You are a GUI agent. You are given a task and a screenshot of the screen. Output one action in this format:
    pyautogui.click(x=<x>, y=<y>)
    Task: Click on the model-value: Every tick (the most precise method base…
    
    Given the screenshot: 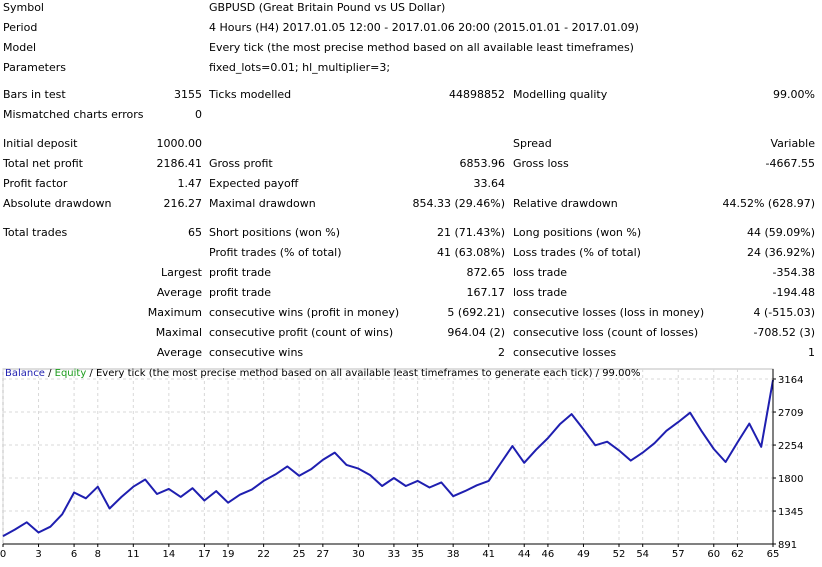 What is the action you would take?
    pyautogui.click(x=421, y=47)
    